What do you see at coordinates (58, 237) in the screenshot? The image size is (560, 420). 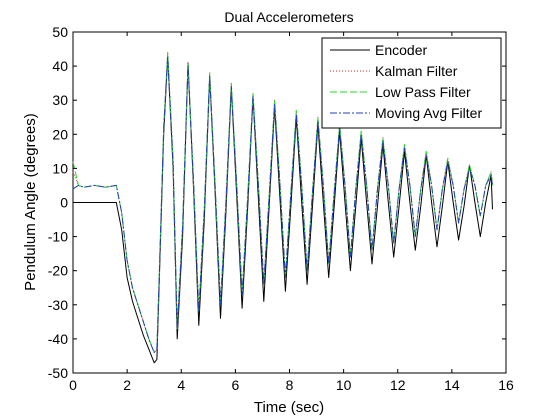 I see `y-tick-label: -10` at bounding box center [58, 237].